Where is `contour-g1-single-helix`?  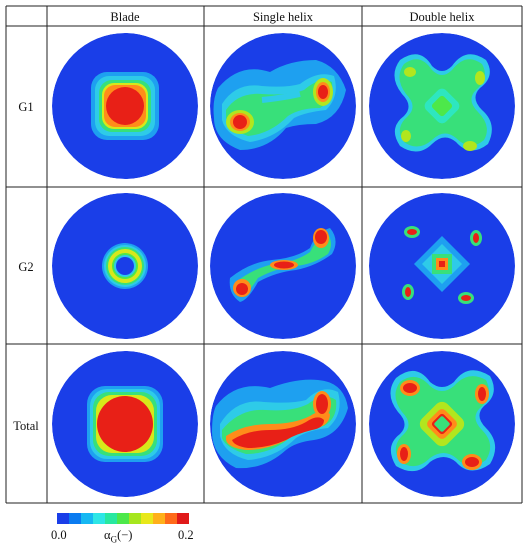
contour-g1-single-helix is located at coordinates (283, 106).